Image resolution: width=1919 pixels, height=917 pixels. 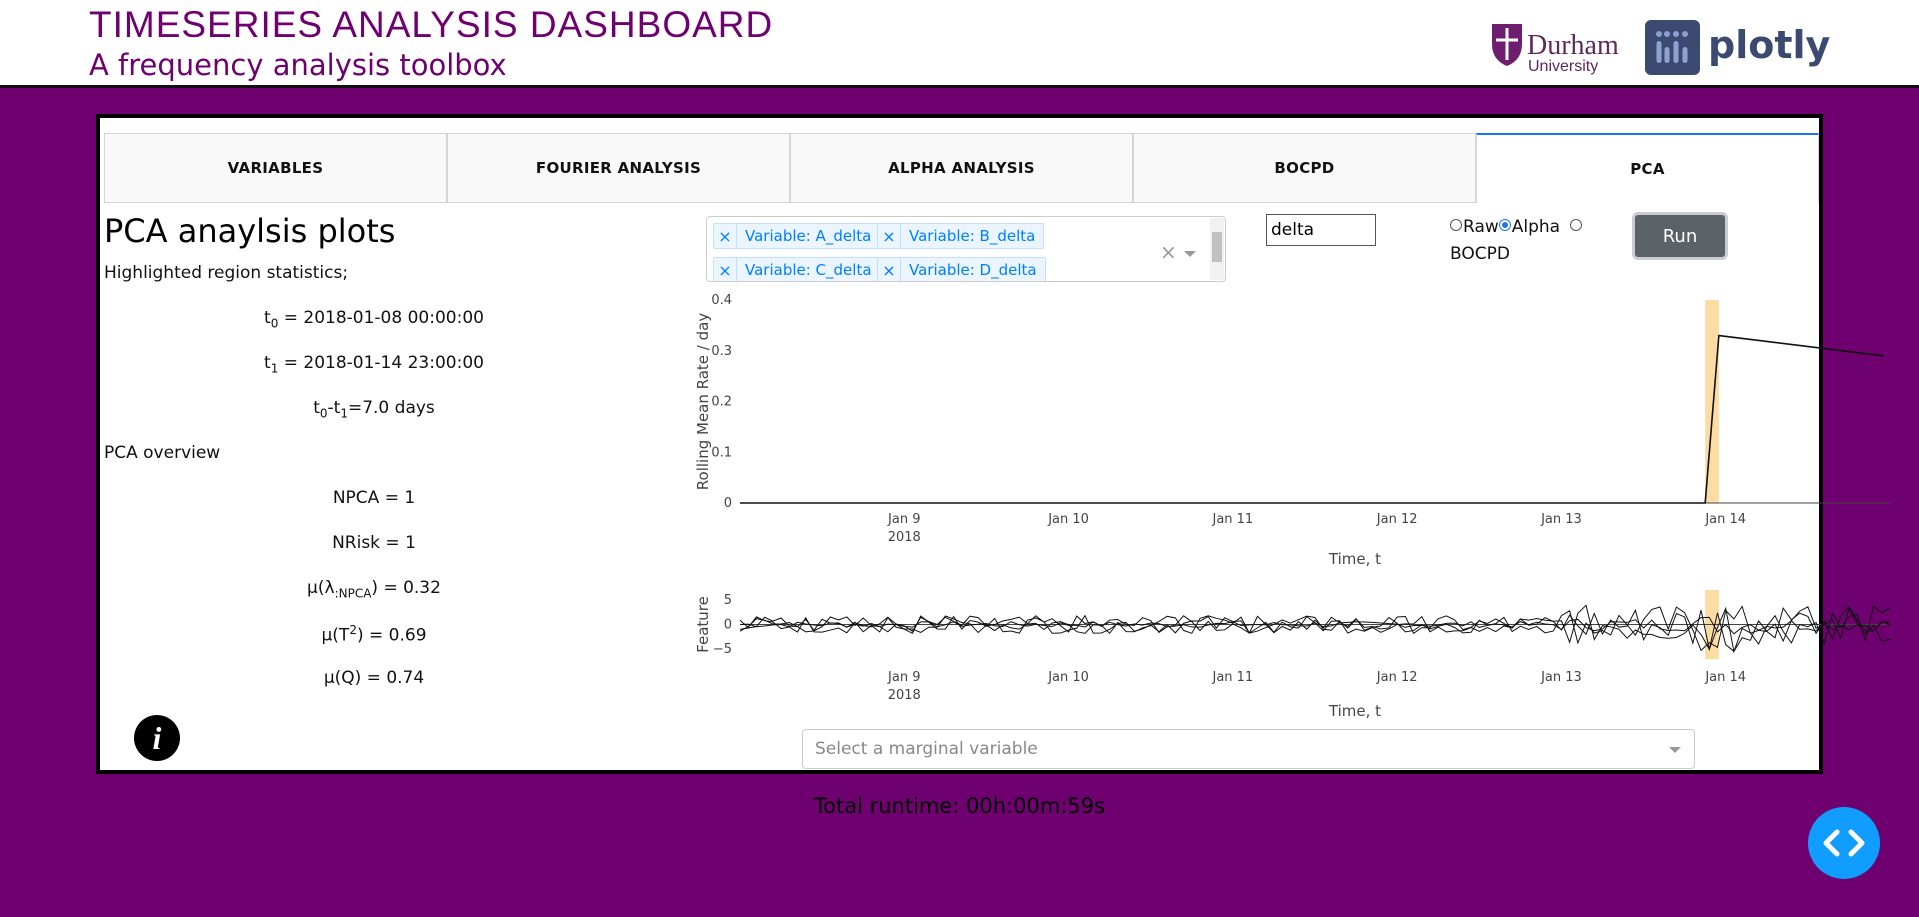 I want to click on durham-logo: Durham University, so click(x=1560, y=48).